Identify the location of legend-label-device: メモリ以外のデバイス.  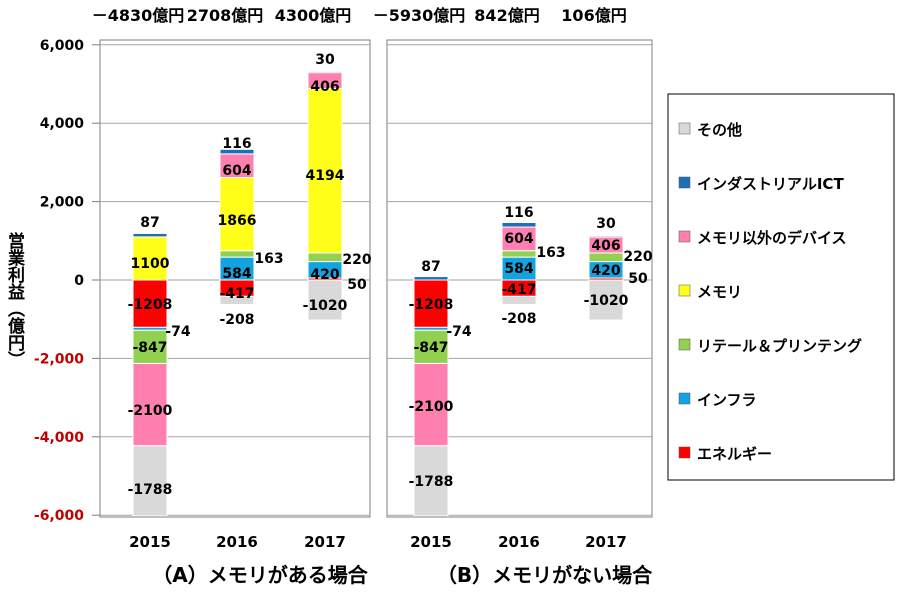
(772, 238).